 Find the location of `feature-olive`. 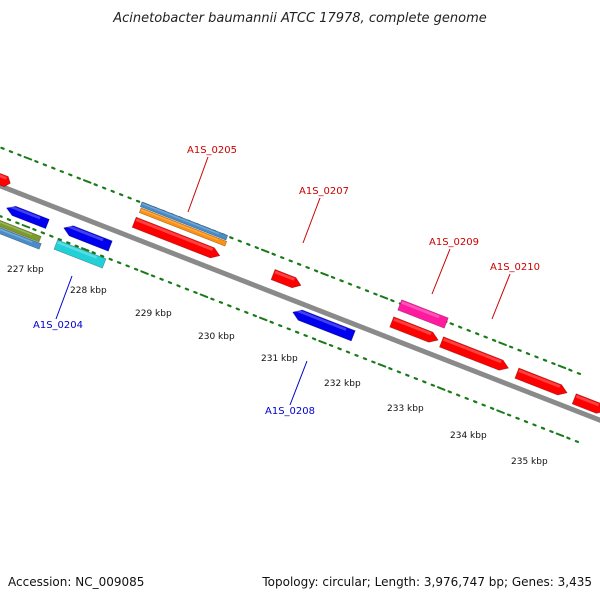

feature-olive is located at coordinates (21, 229).